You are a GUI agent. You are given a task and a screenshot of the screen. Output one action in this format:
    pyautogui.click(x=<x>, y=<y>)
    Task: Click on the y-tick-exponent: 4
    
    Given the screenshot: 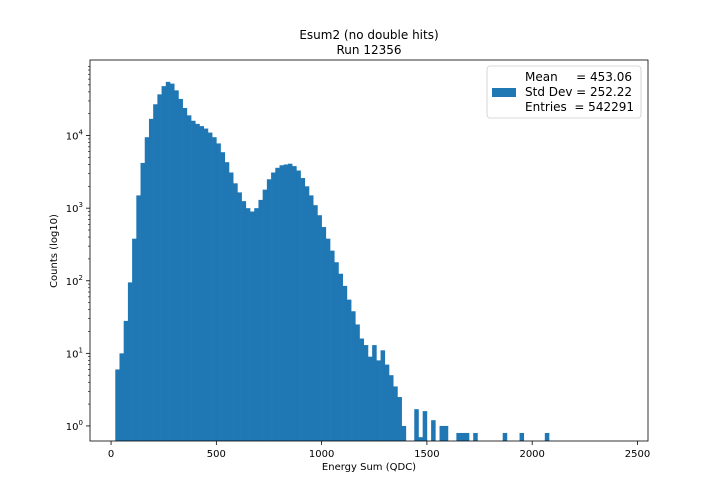 What is the action you would take?
    pyautogui.click(x=81, y=133)
    